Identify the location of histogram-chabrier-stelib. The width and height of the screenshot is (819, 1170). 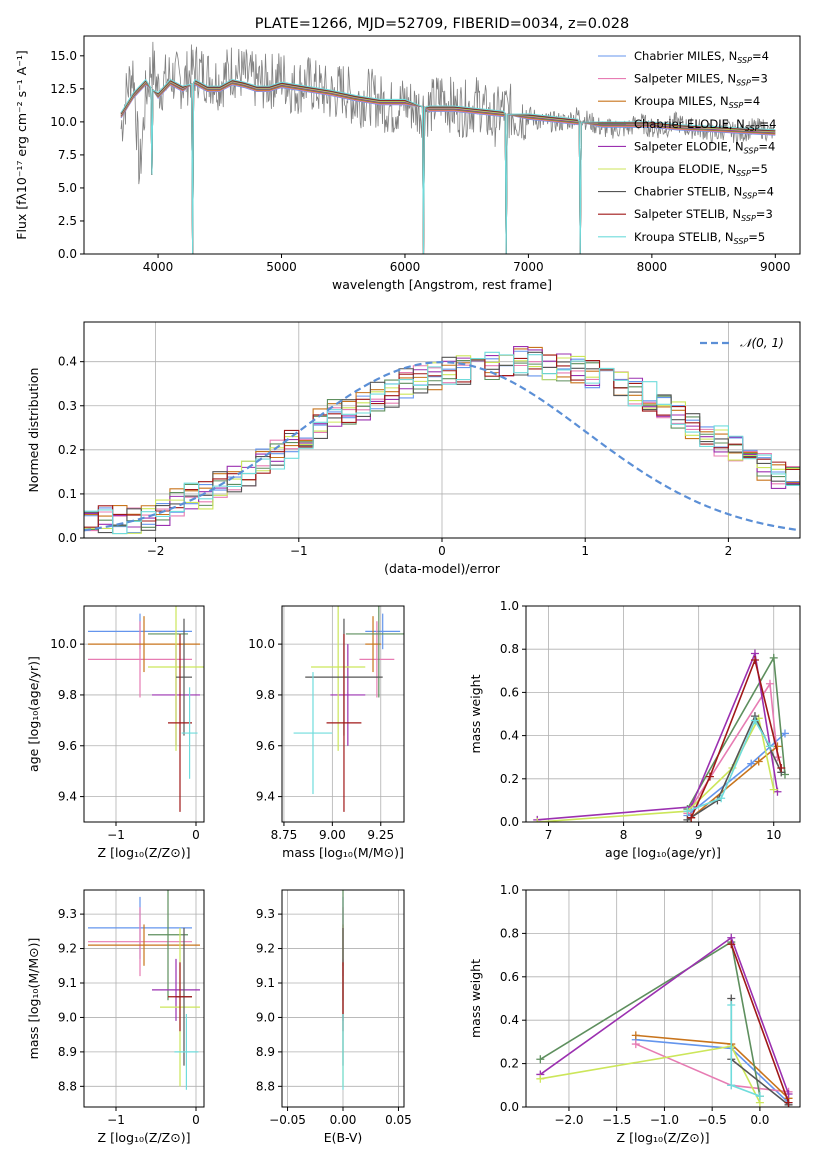
(442, 442).